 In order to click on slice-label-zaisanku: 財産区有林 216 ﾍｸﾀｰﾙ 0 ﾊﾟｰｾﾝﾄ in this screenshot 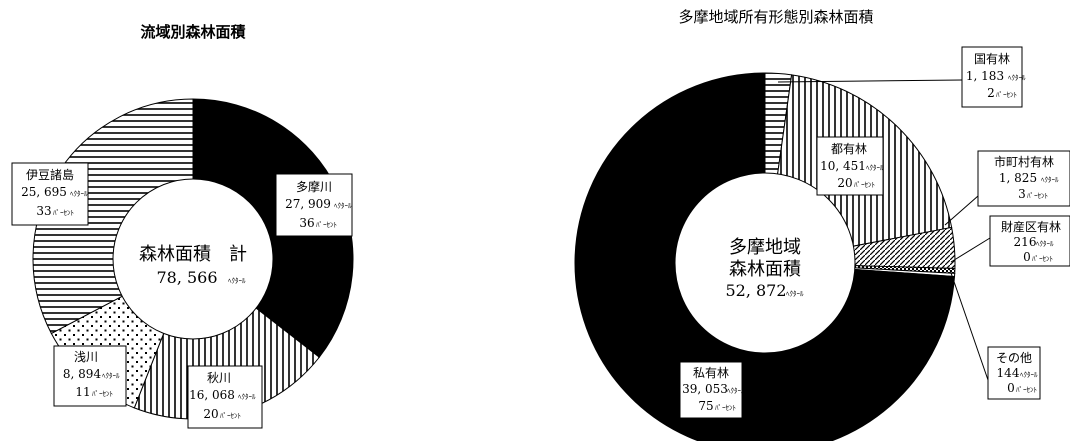, I will do `click(1029, 241)`.